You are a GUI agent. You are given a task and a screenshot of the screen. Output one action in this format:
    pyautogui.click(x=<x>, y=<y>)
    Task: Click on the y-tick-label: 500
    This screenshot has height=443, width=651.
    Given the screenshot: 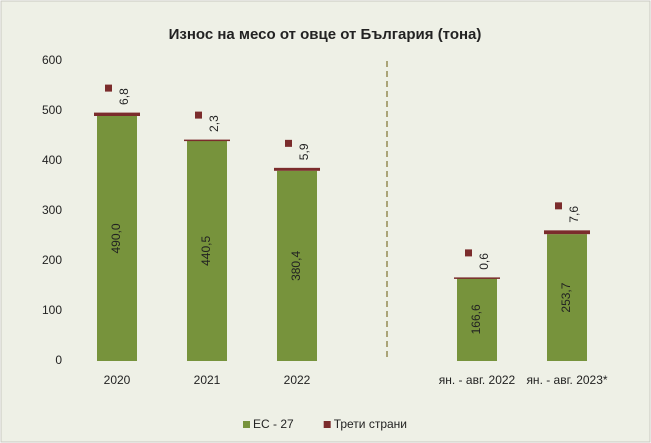 What is the action you would take?
    pyautogui.click(x=52, y=110)
    